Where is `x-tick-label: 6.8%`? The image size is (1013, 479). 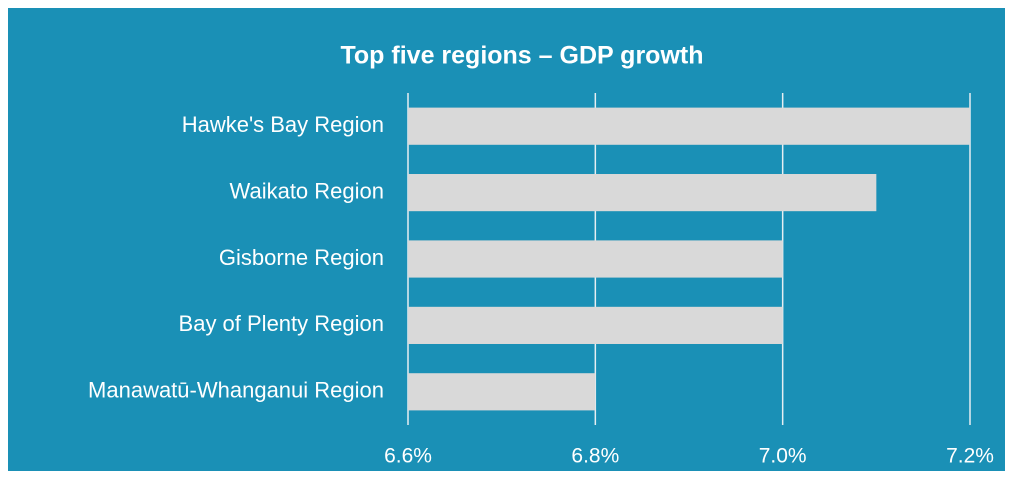 x-tick-label: 6.8% is located at coordinates (595, 456).